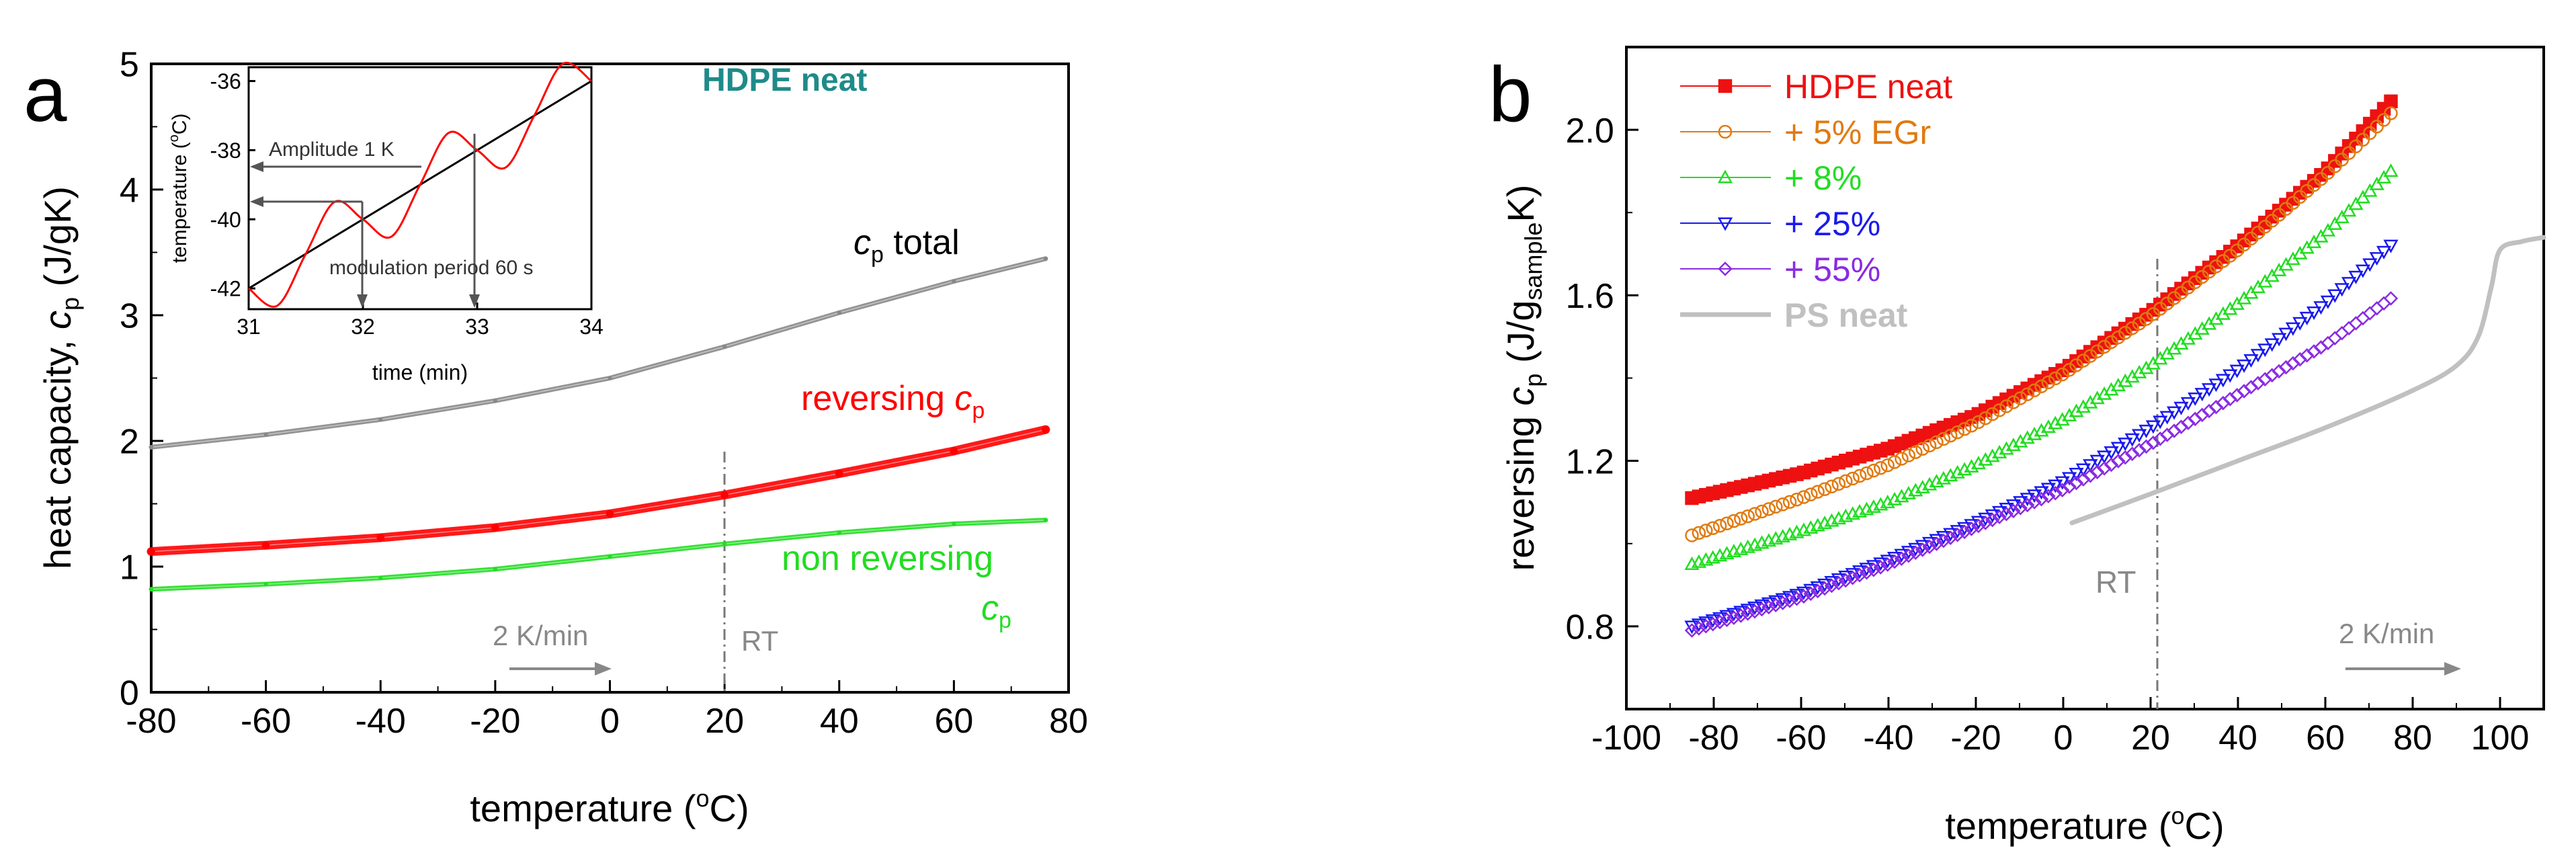 Image resolution: width=2576 pixels, height=861 pixels. I want to click on legend-label-2: + 8%, so click(1823, 178).